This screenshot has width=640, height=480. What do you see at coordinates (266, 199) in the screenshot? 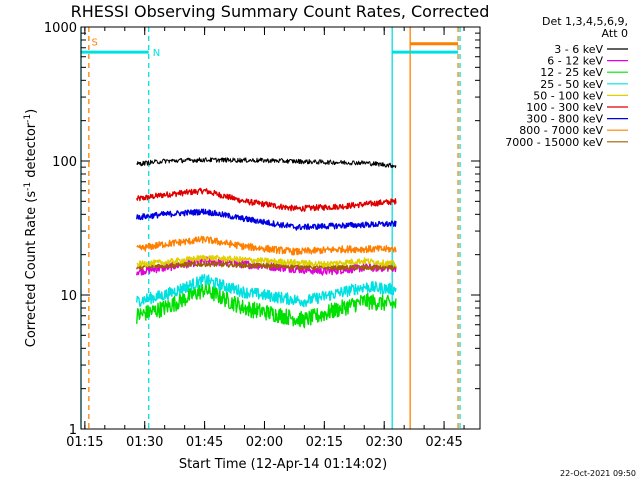
I see `series-line-100-300kev` at bounding box center [266, 199].